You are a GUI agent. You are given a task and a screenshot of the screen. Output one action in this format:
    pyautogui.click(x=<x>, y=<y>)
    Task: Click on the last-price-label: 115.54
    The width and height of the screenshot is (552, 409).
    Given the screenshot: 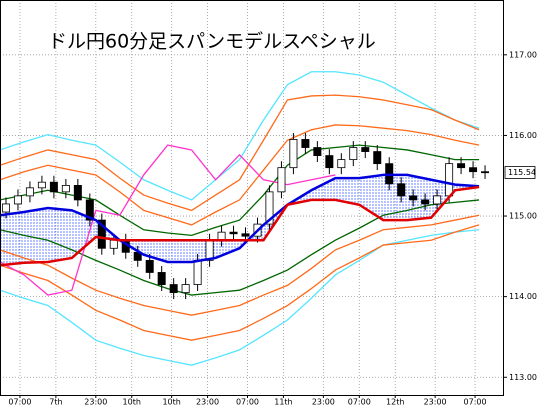 What is the action you would take?
    pyautogui.click(x=522, y=172)
    